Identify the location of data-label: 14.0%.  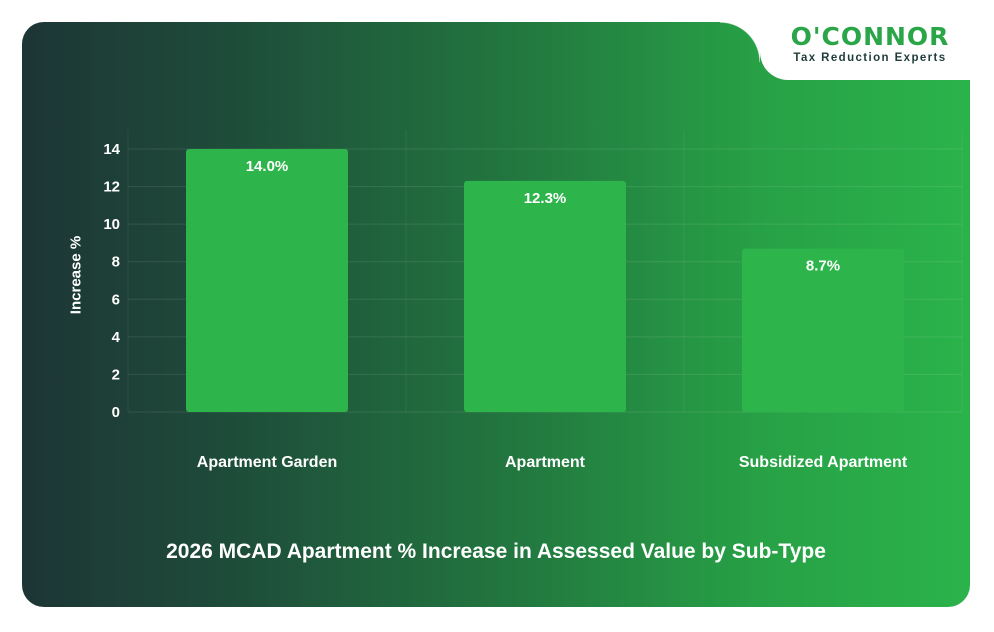
(267, 166).